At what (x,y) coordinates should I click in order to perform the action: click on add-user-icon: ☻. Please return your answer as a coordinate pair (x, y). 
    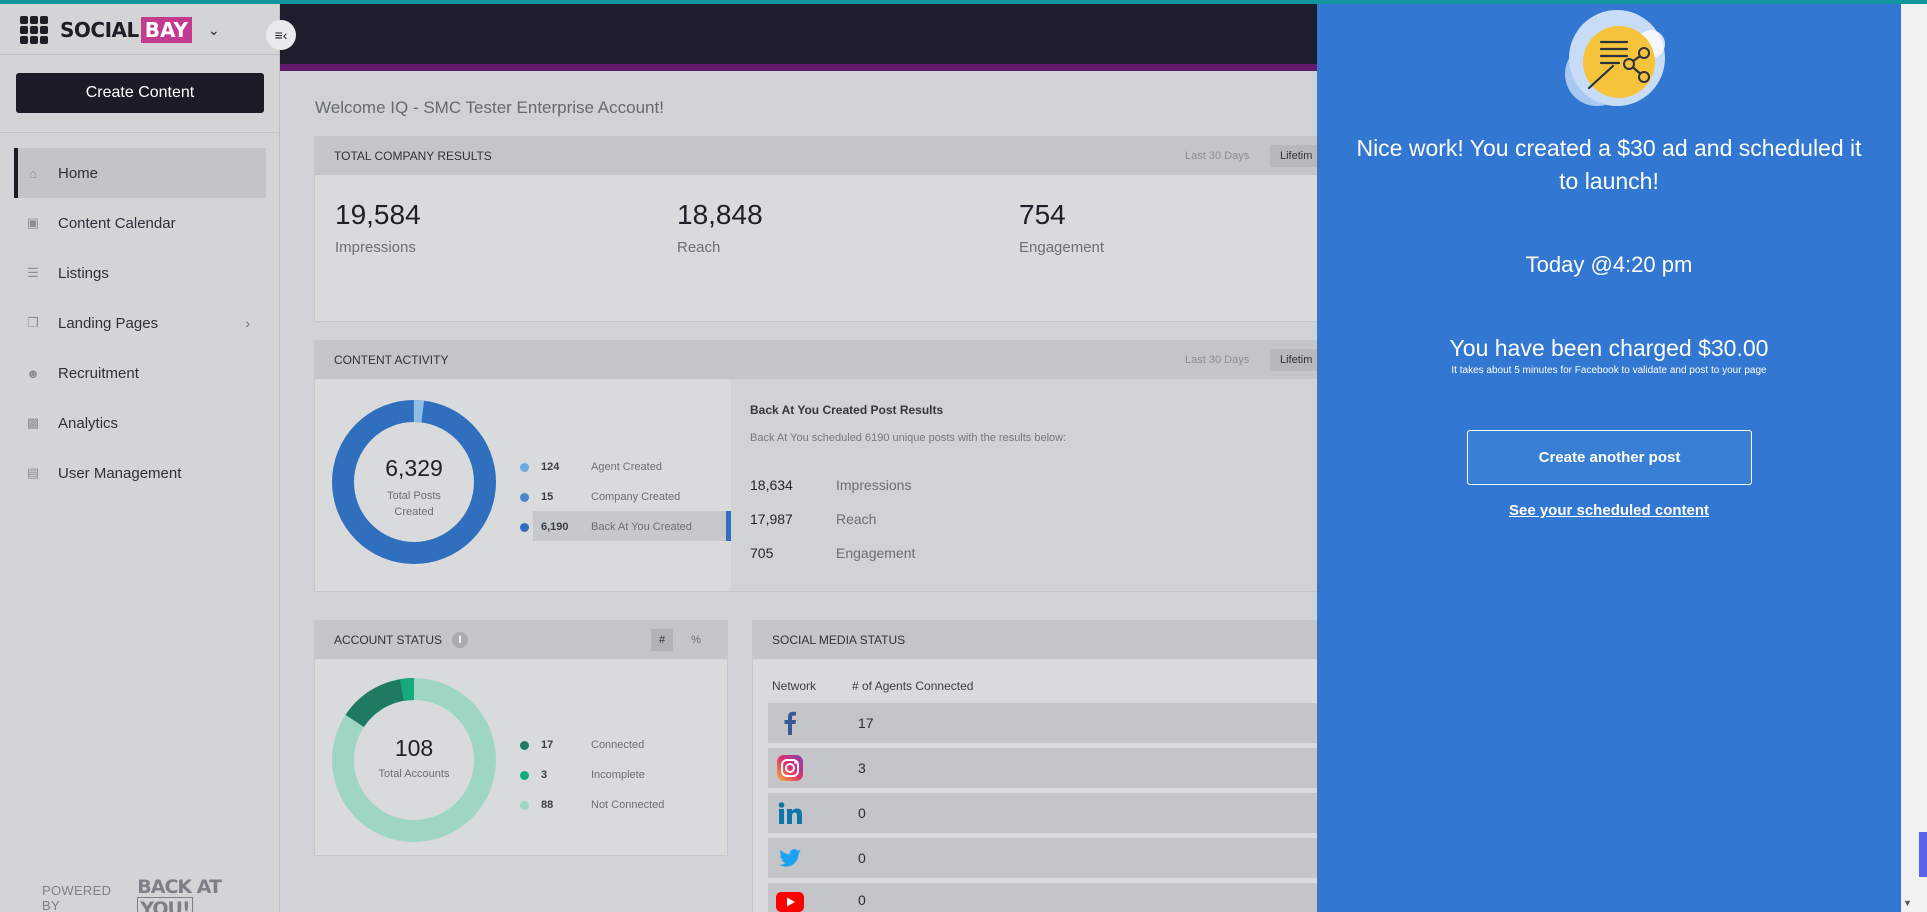
    Looking at the image, I should click on (33, 373).